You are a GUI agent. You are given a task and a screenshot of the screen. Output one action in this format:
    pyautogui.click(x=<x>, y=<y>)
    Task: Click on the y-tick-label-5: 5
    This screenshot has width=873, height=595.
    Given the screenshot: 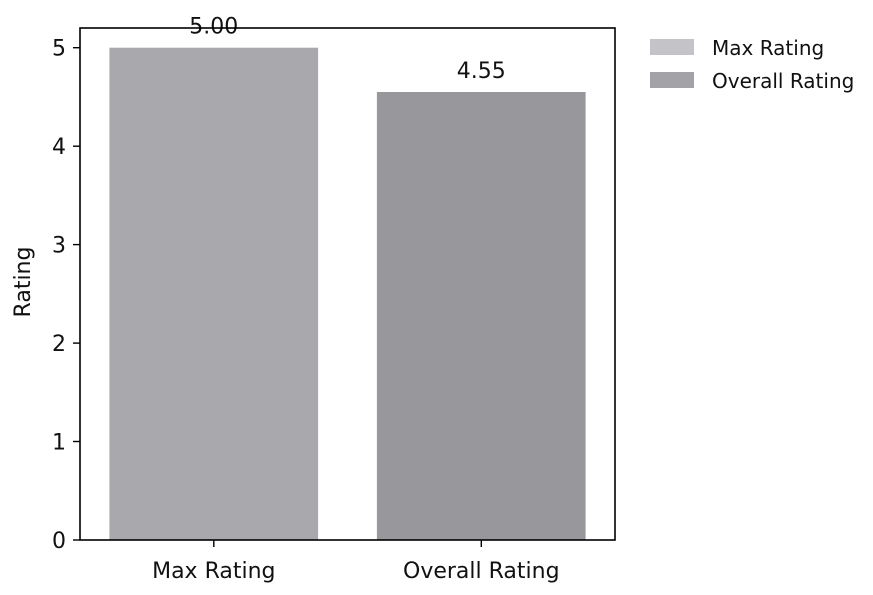 What is the action you would take?
    pyautogui.click(x=59, y=49)
    